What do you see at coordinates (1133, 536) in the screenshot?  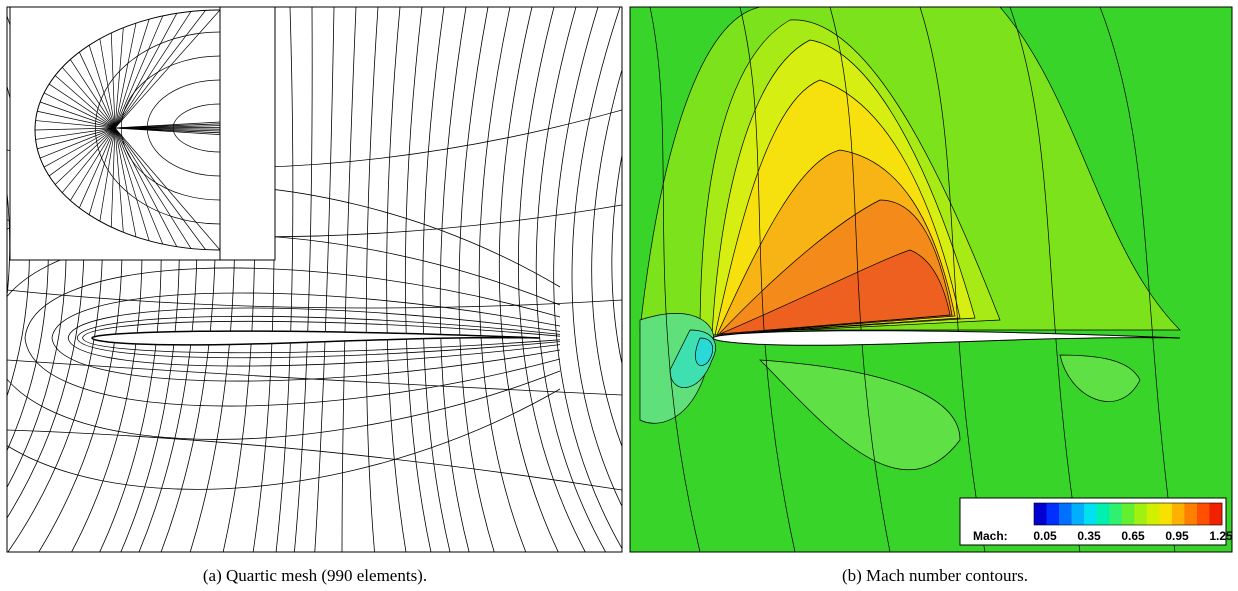 I see `colorbar-tick-label: 0.65` at bounding box center [1133, 536].